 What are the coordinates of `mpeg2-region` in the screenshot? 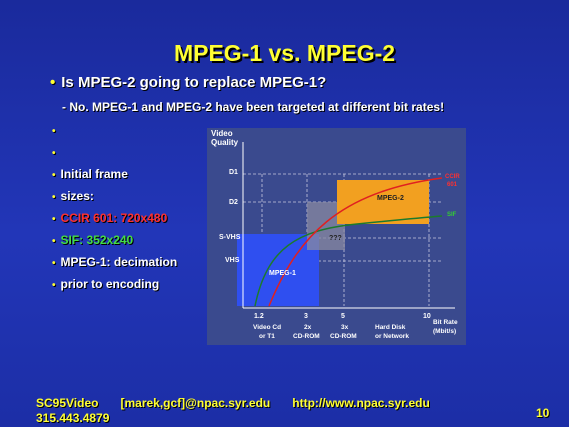 It's located at (383, 202).